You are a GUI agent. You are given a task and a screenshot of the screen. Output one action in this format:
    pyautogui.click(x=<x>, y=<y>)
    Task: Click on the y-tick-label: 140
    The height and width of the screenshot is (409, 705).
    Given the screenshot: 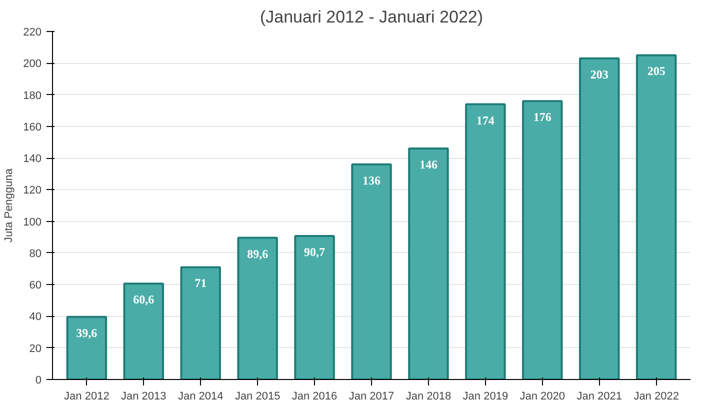 What is the action you would take?
    pyautogui.click(x=32, y=159)
    